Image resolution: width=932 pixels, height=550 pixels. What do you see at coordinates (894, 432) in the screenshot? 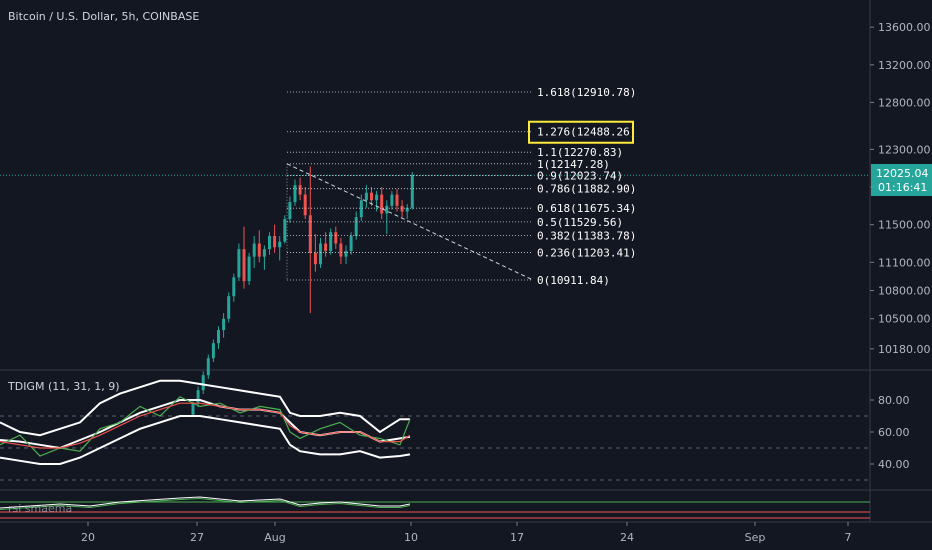
I see `tdigm-tick-label: 60.00` at bounding box center [894, 432].